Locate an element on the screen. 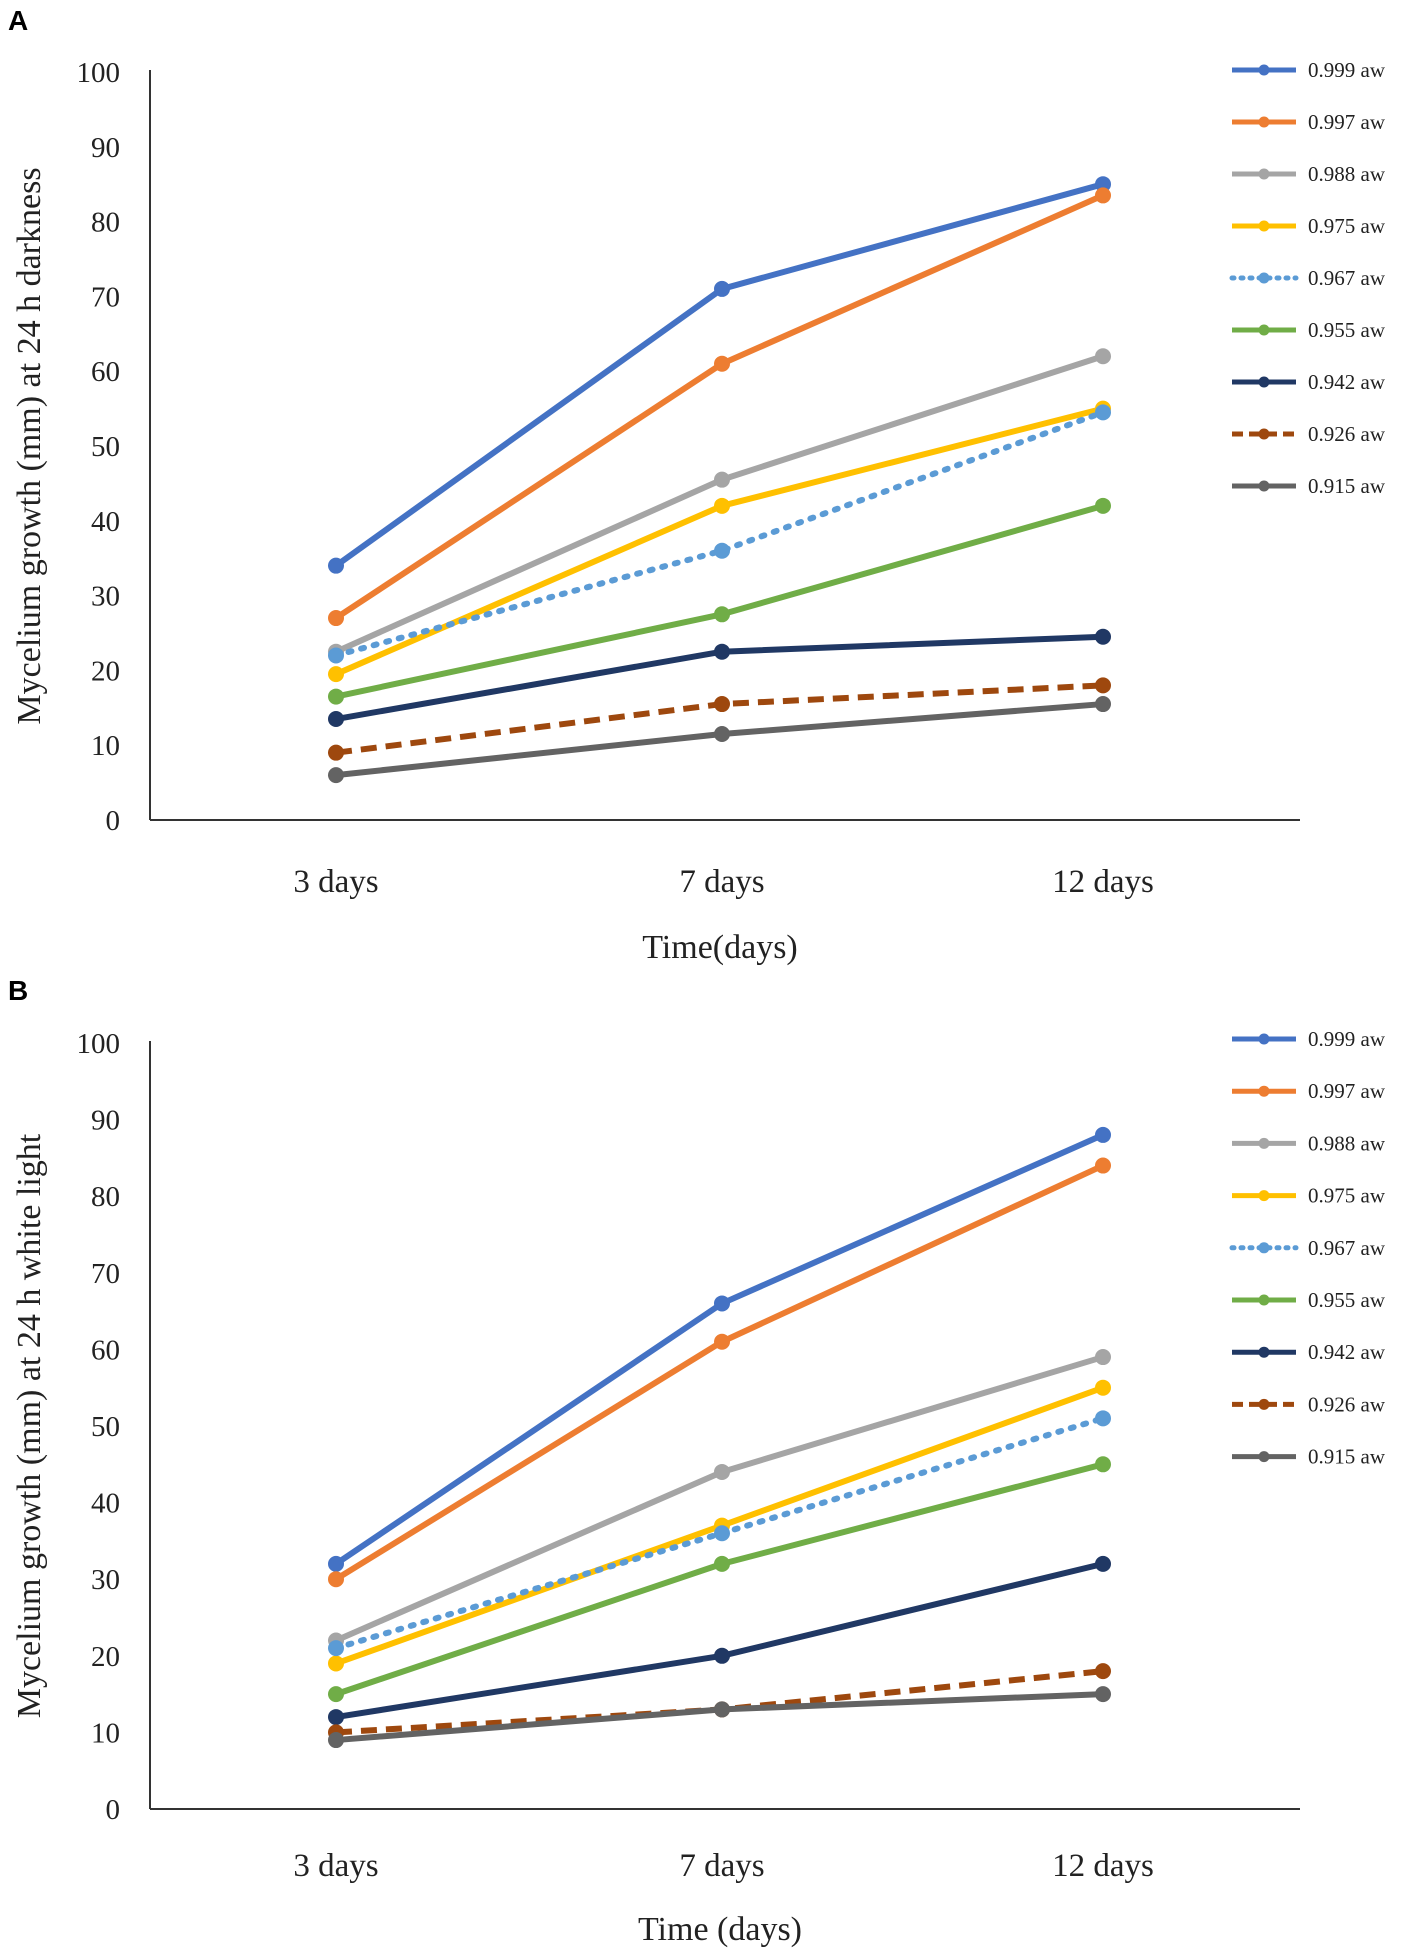  panel-letter: B is located at coordinates (18, 990).